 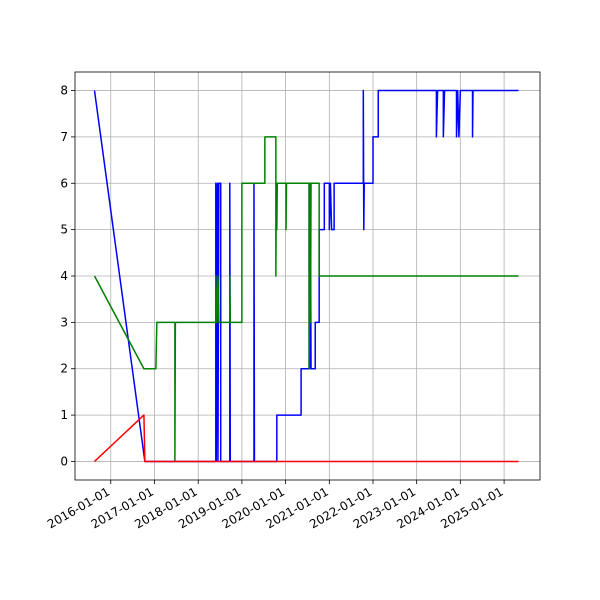 I want to click on data-line, so click(x=306, y=438).